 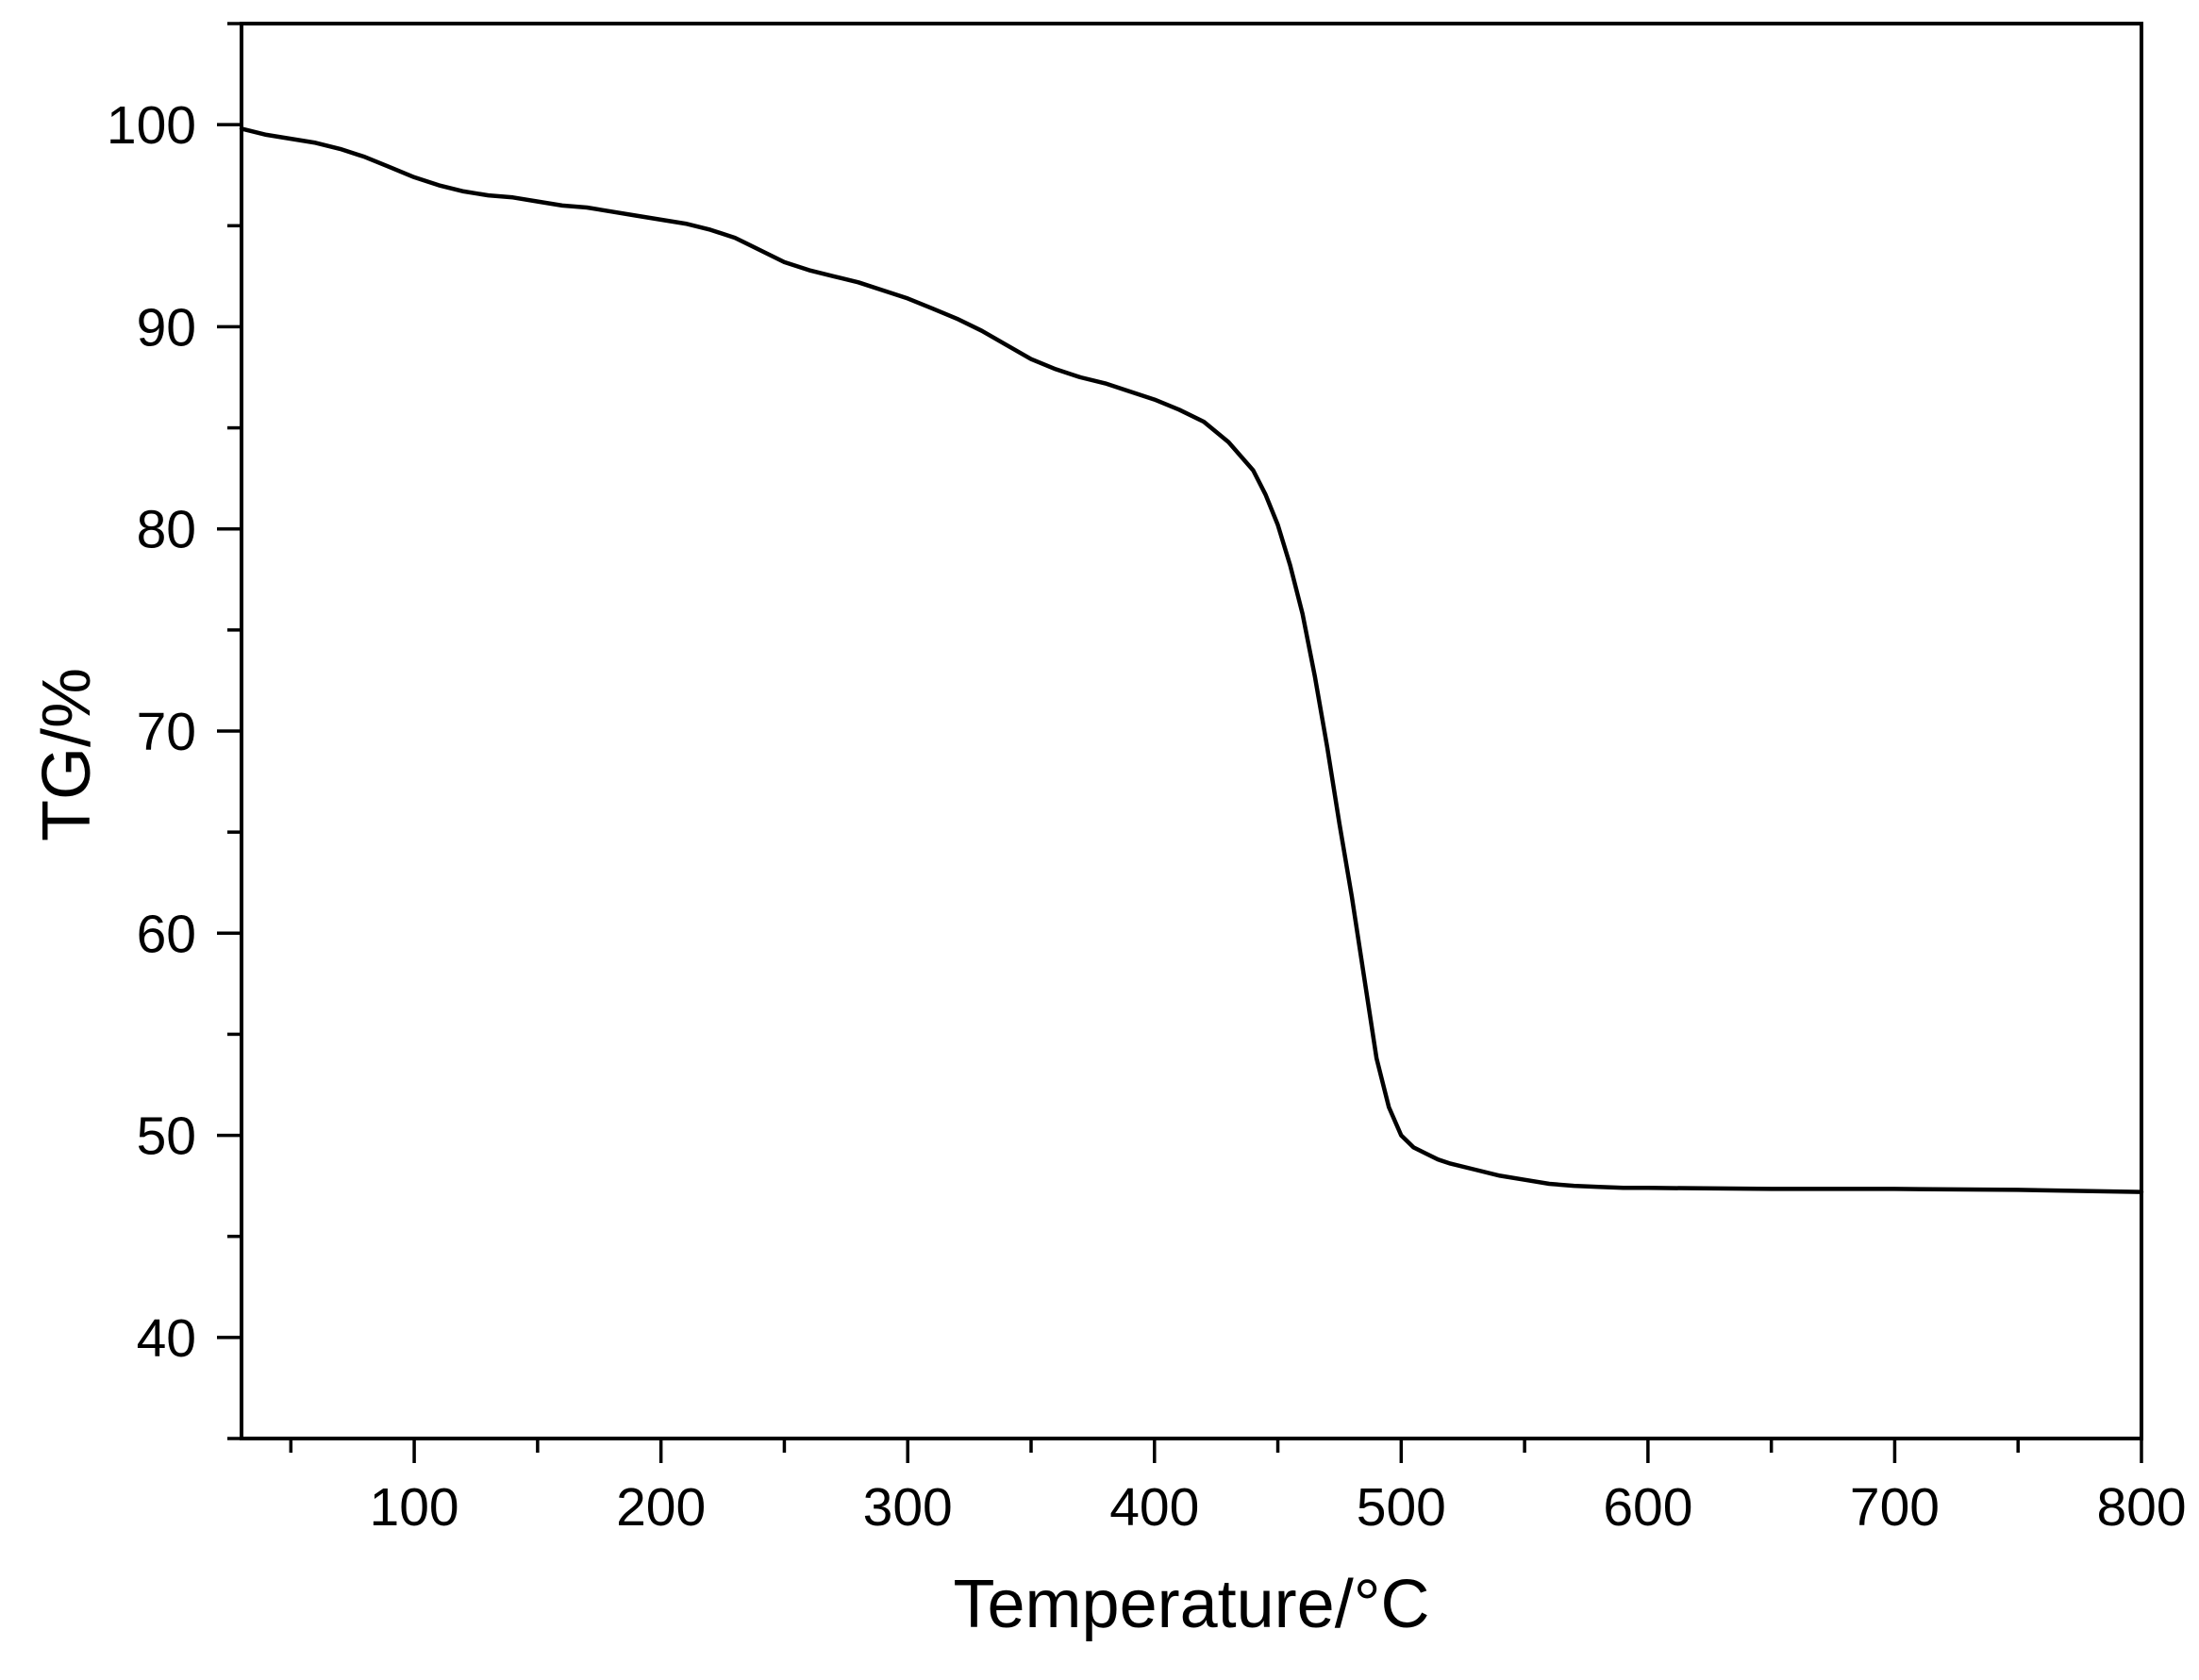 I want to click on x-tick-label: 700, so click(x=1895, y=1507).